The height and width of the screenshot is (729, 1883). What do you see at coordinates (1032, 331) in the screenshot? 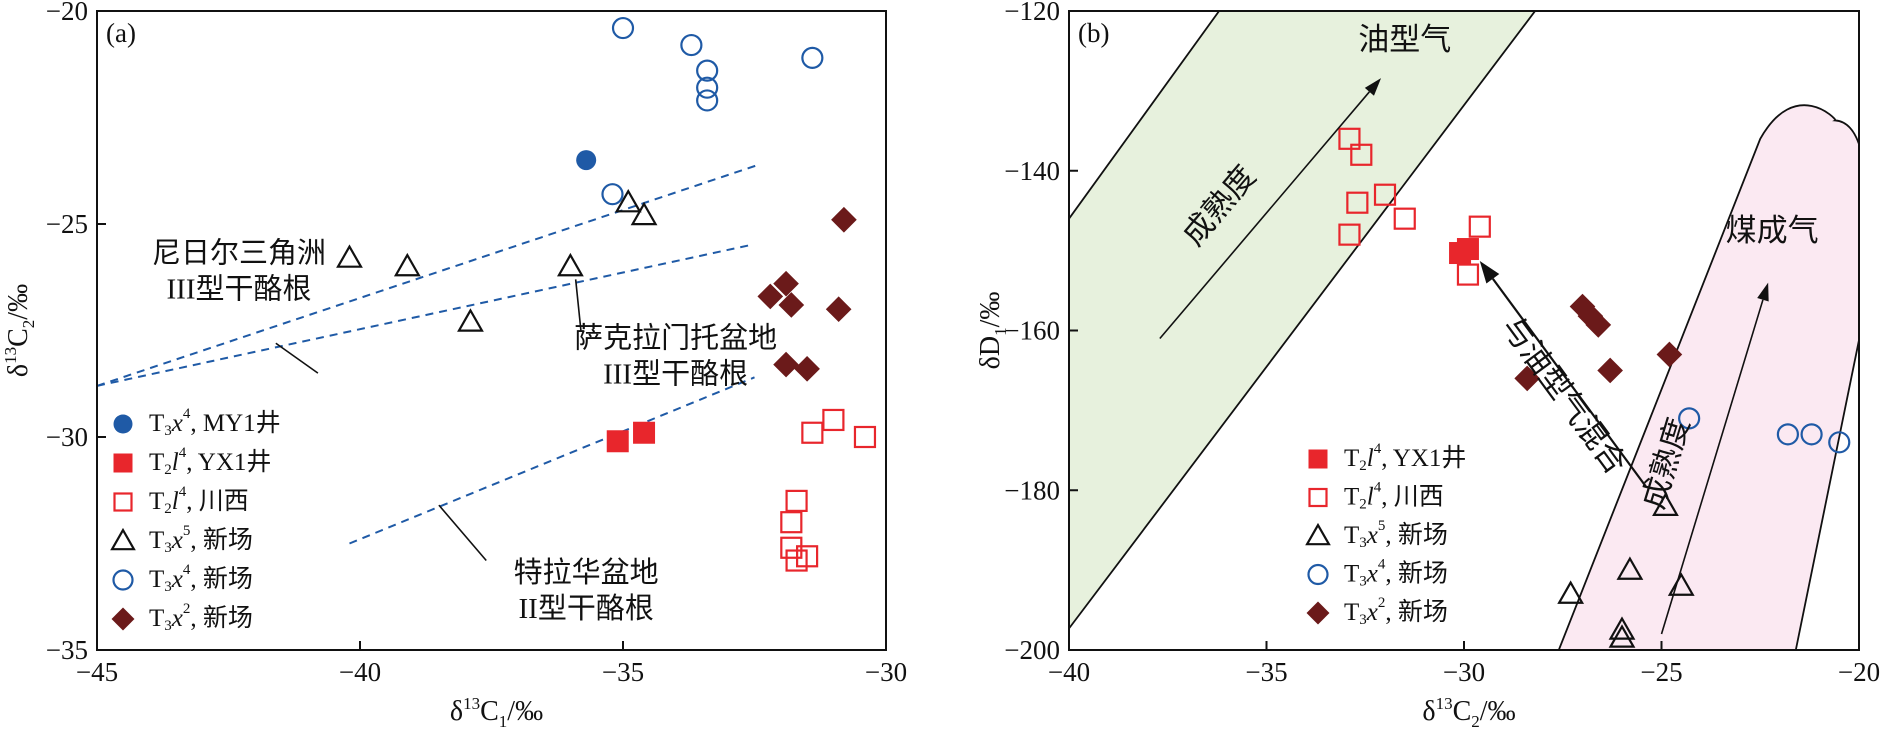
I see `y-tick-label: −160` at bounding box center [1032, 331].